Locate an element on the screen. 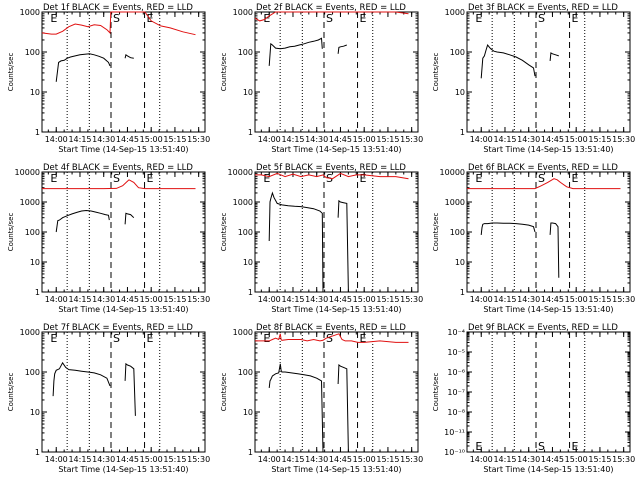 Image resolution: width=640 pixels, height=480 pixels. panel-title: Det 2f BLACK = Events, RED = LLD is located at coordinates (331, 8).